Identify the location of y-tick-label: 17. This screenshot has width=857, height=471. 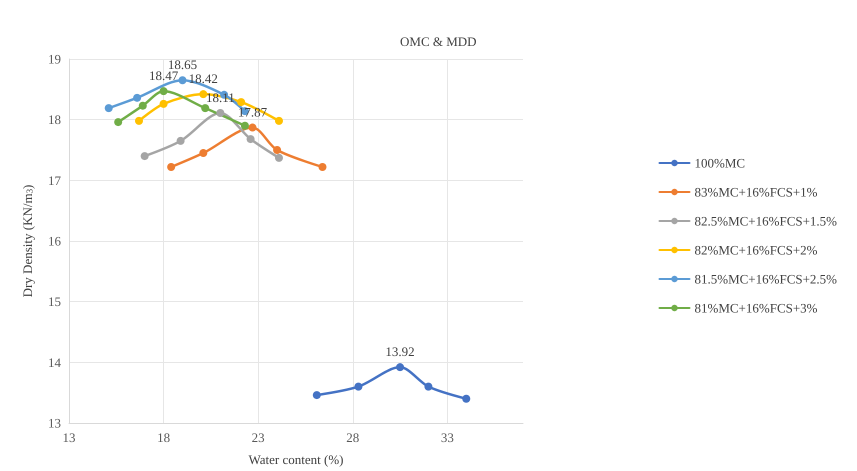
(55, 180).